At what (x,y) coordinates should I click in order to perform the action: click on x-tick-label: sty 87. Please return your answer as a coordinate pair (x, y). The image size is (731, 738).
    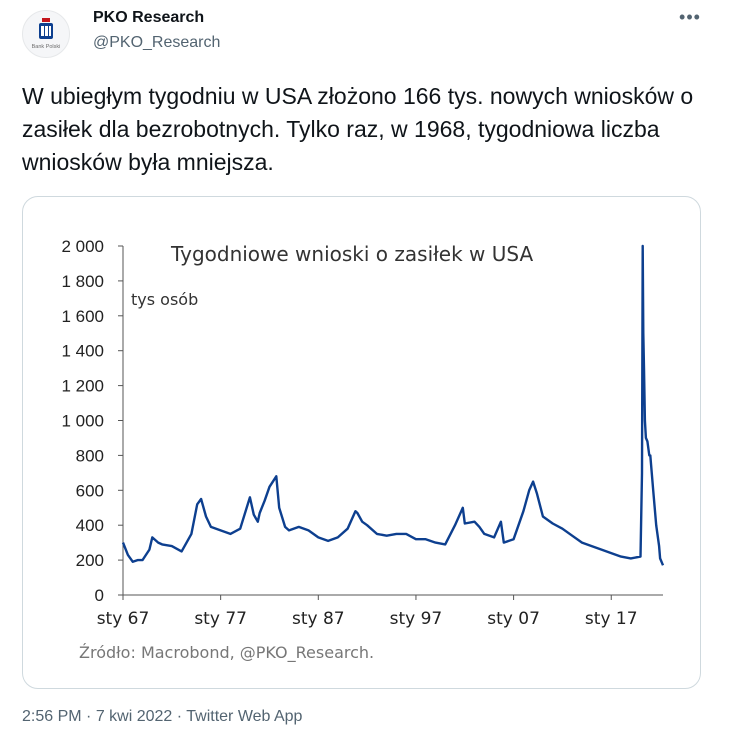
    Looking at the image, I should click on (318, 619).